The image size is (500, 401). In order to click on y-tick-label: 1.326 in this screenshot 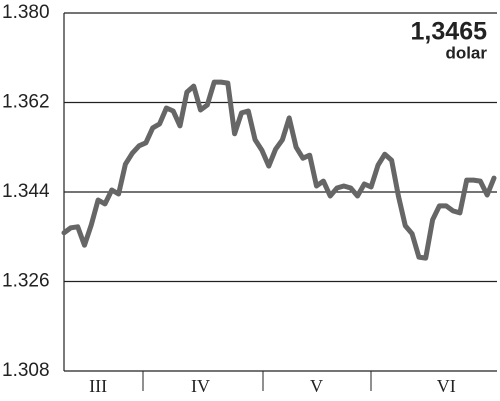, I will do `click(26, 281)`.